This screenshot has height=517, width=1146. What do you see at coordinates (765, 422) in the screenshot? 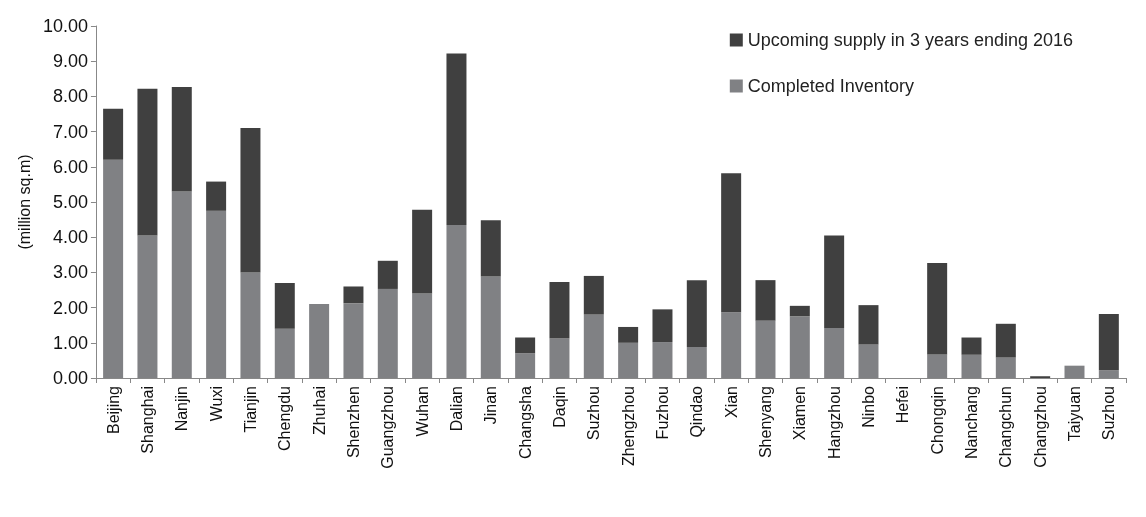
I see `x-tick-label: Shenyang` at bounding box center [765, 422].